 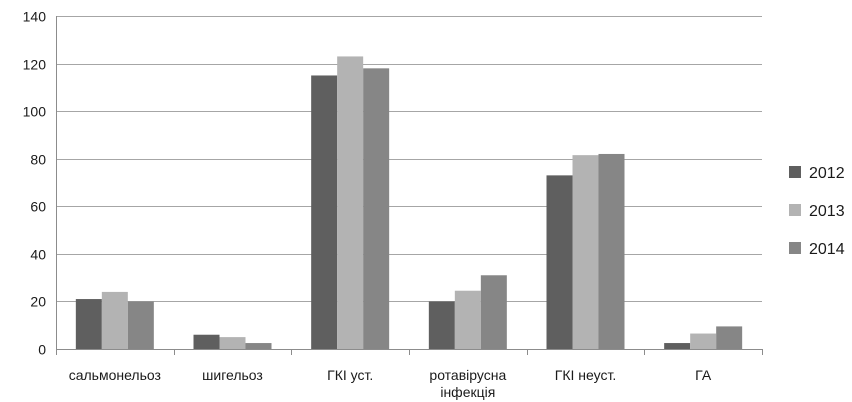 I want to click on legend-swatch-2012, so click(x=795, y=172).